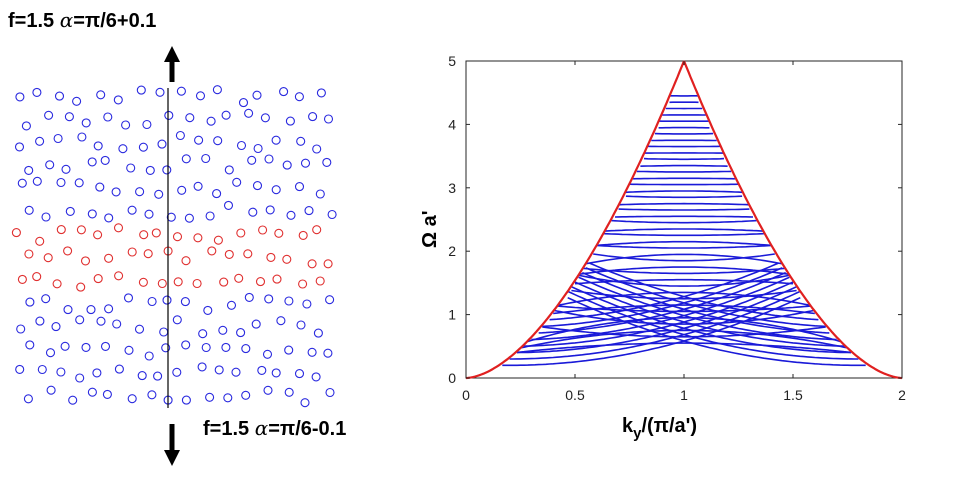 The image size is (957, 486). What do you see at coordinates (466, 395) in the screenshot?
I see `x-tick-label: 0` at bounding box center [466, 395].